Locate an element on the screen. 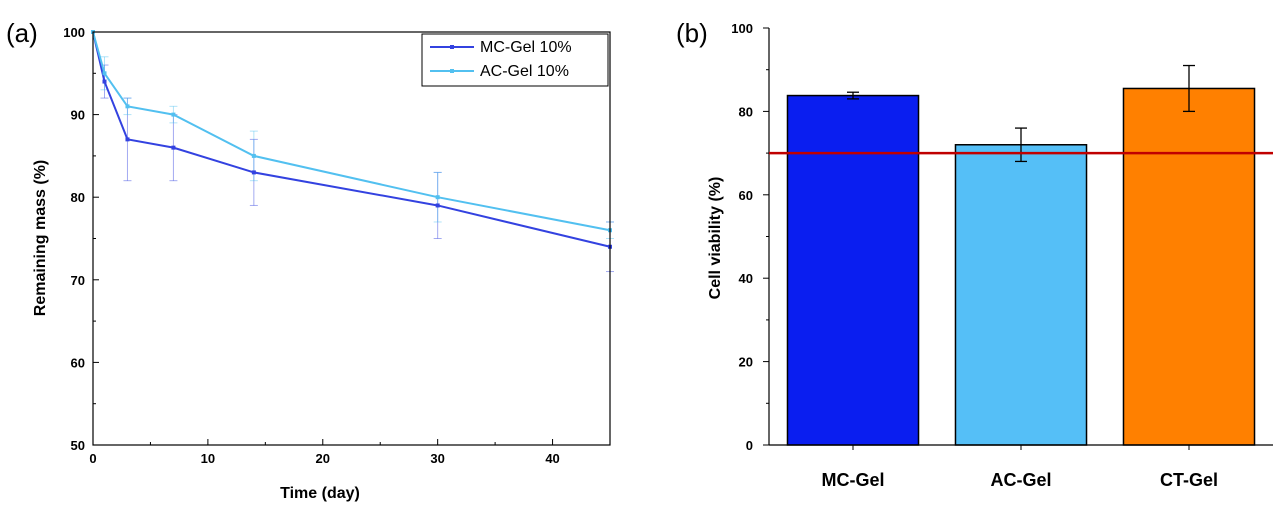  x-tick-label: 10 is located at coordinates (208, 458).